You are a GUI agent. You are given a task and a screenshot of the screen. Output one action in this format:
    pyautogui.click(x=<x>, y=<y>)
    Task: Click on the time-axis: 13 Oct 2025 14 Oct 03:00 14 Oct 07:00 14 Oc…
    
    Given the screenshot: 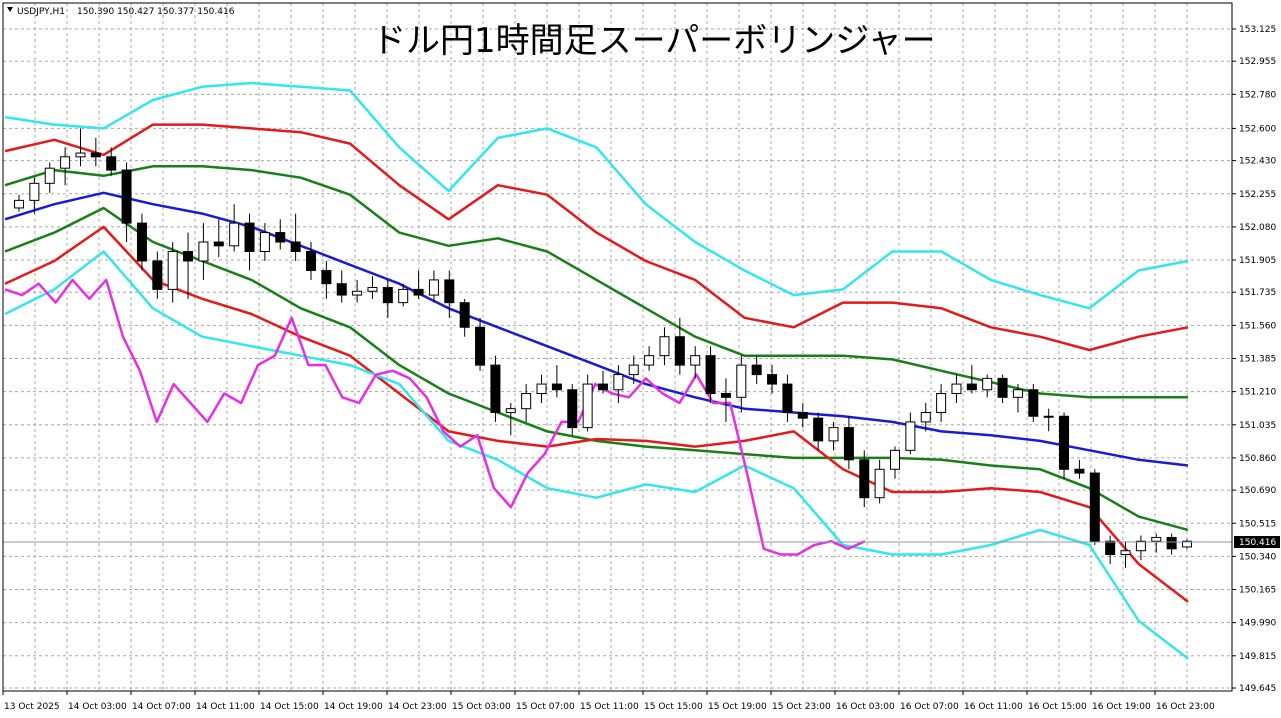 What is the action you would take?
    pyautogui.click(x=608, y=701)
    